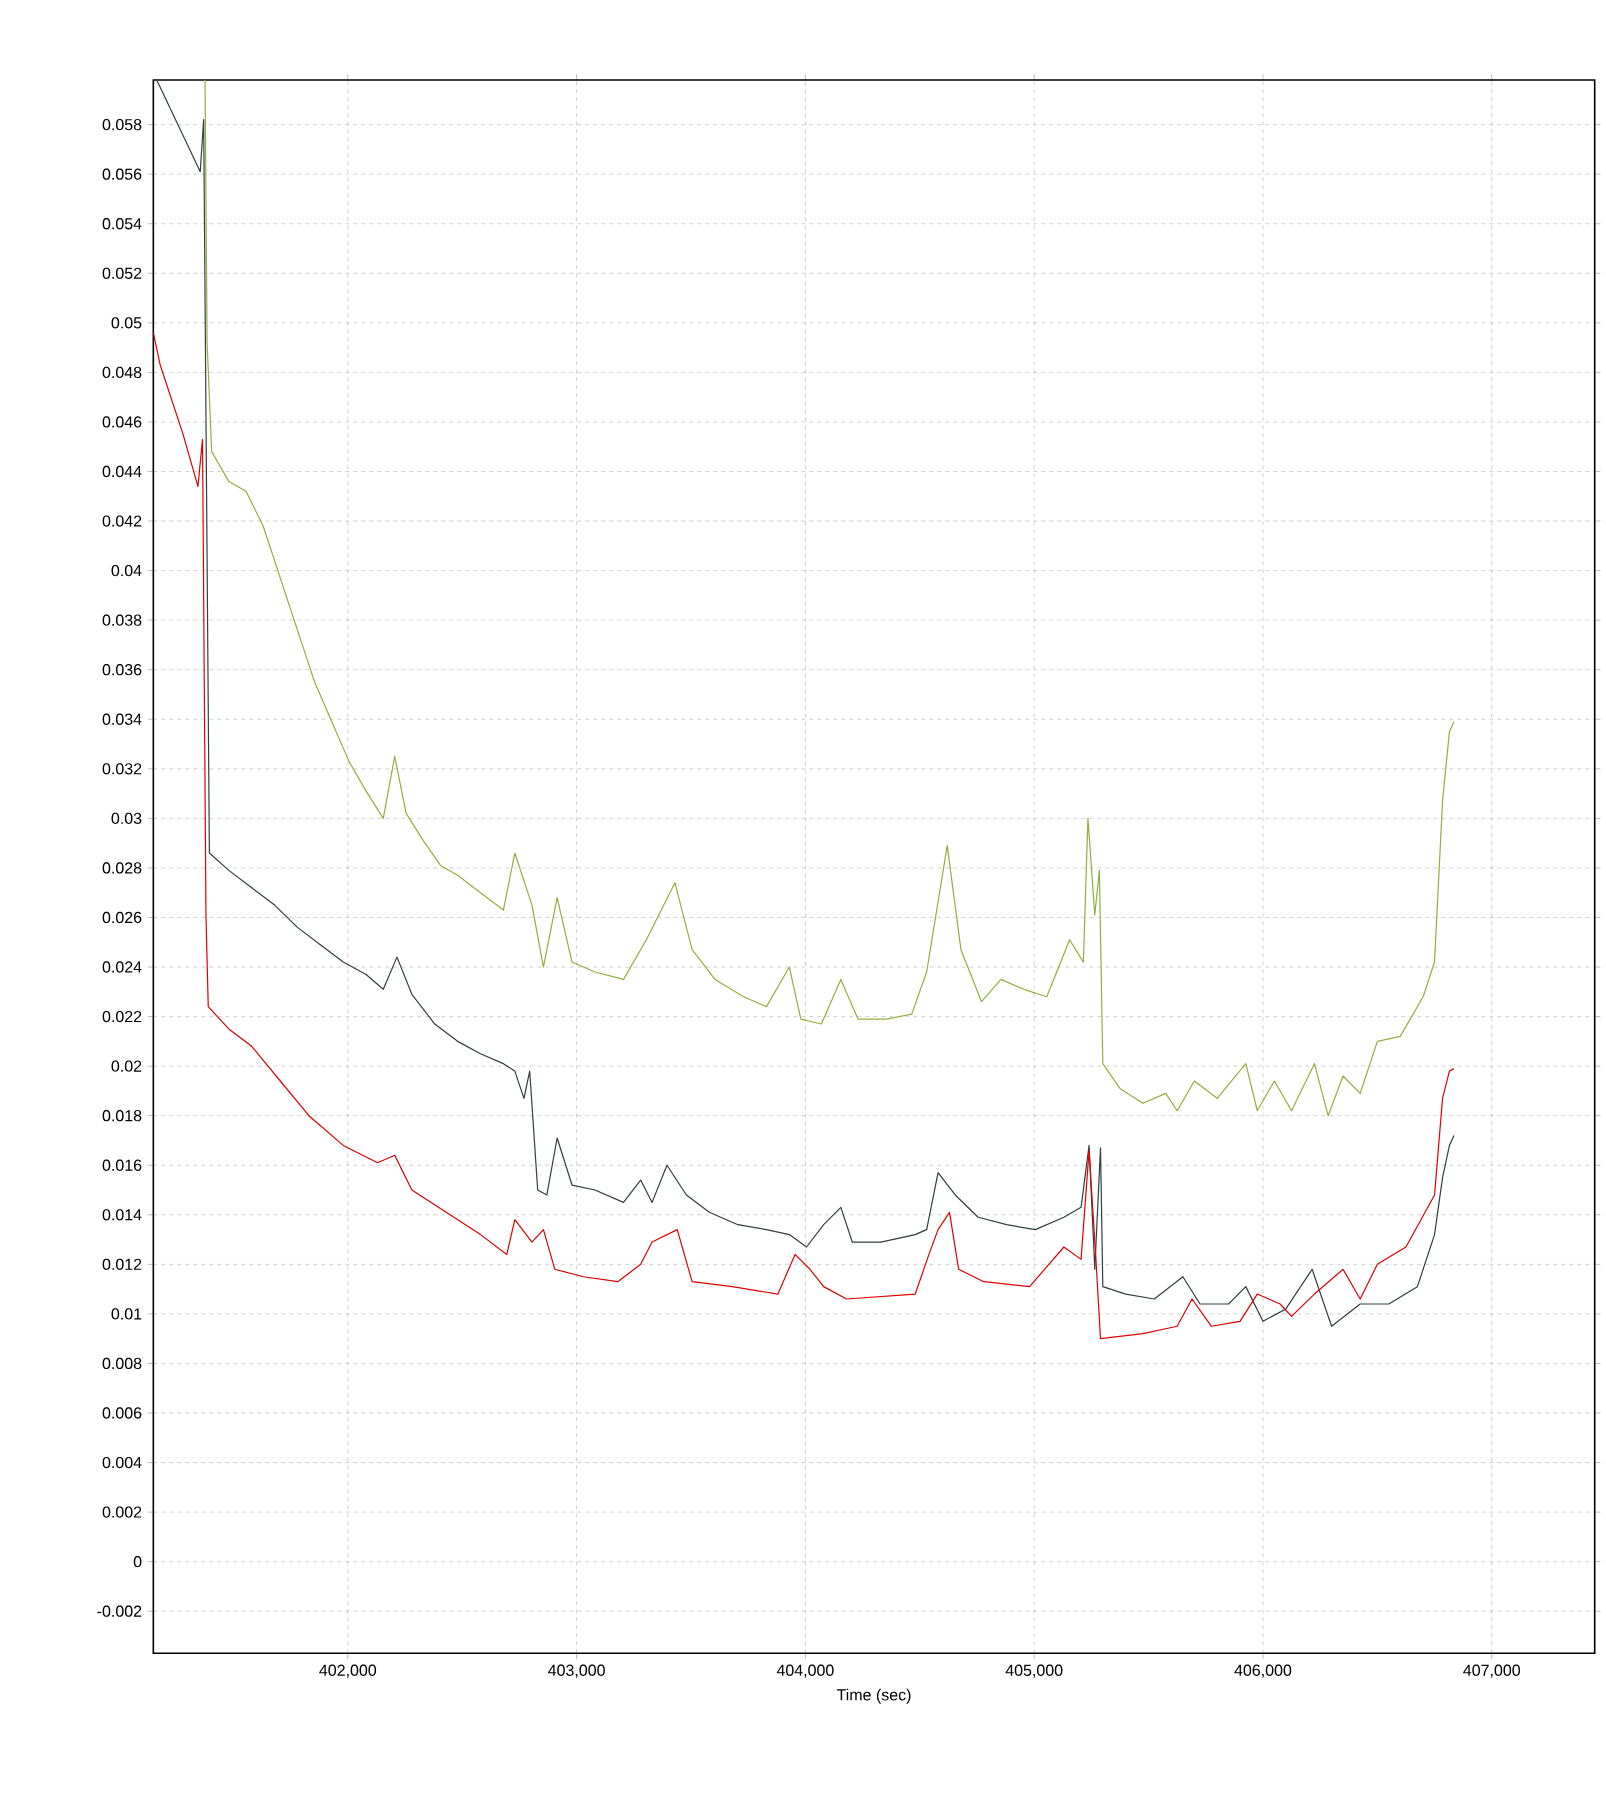 The width and height of the screenshot is (1606, 1796). What do you see at coordinates (122, 1165) in the screenshot?
I see `y-tick-label: 0.016` at bounding box center [122, 1165].